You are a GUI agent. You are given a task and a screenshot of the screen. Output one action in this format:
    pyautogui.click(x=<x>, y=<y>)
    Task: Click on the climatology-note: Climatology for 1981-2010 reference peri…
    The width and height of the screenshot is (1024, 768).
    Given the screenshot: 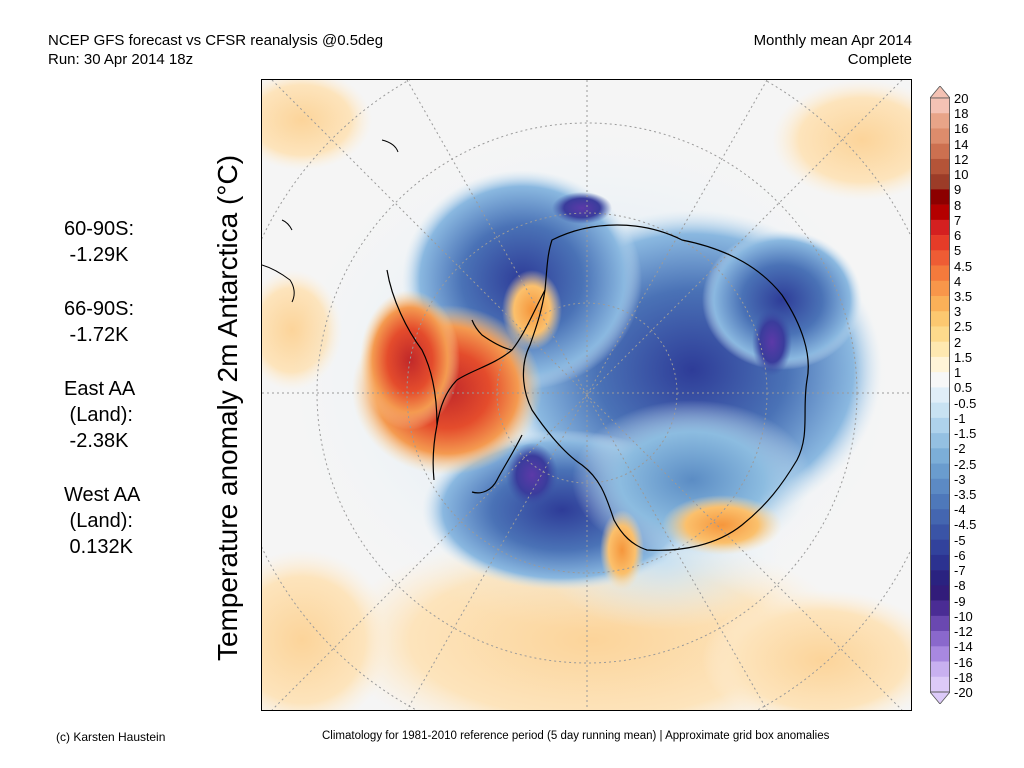 What is the action you would take?
    pyautogui.click(x=576, y=736)
    